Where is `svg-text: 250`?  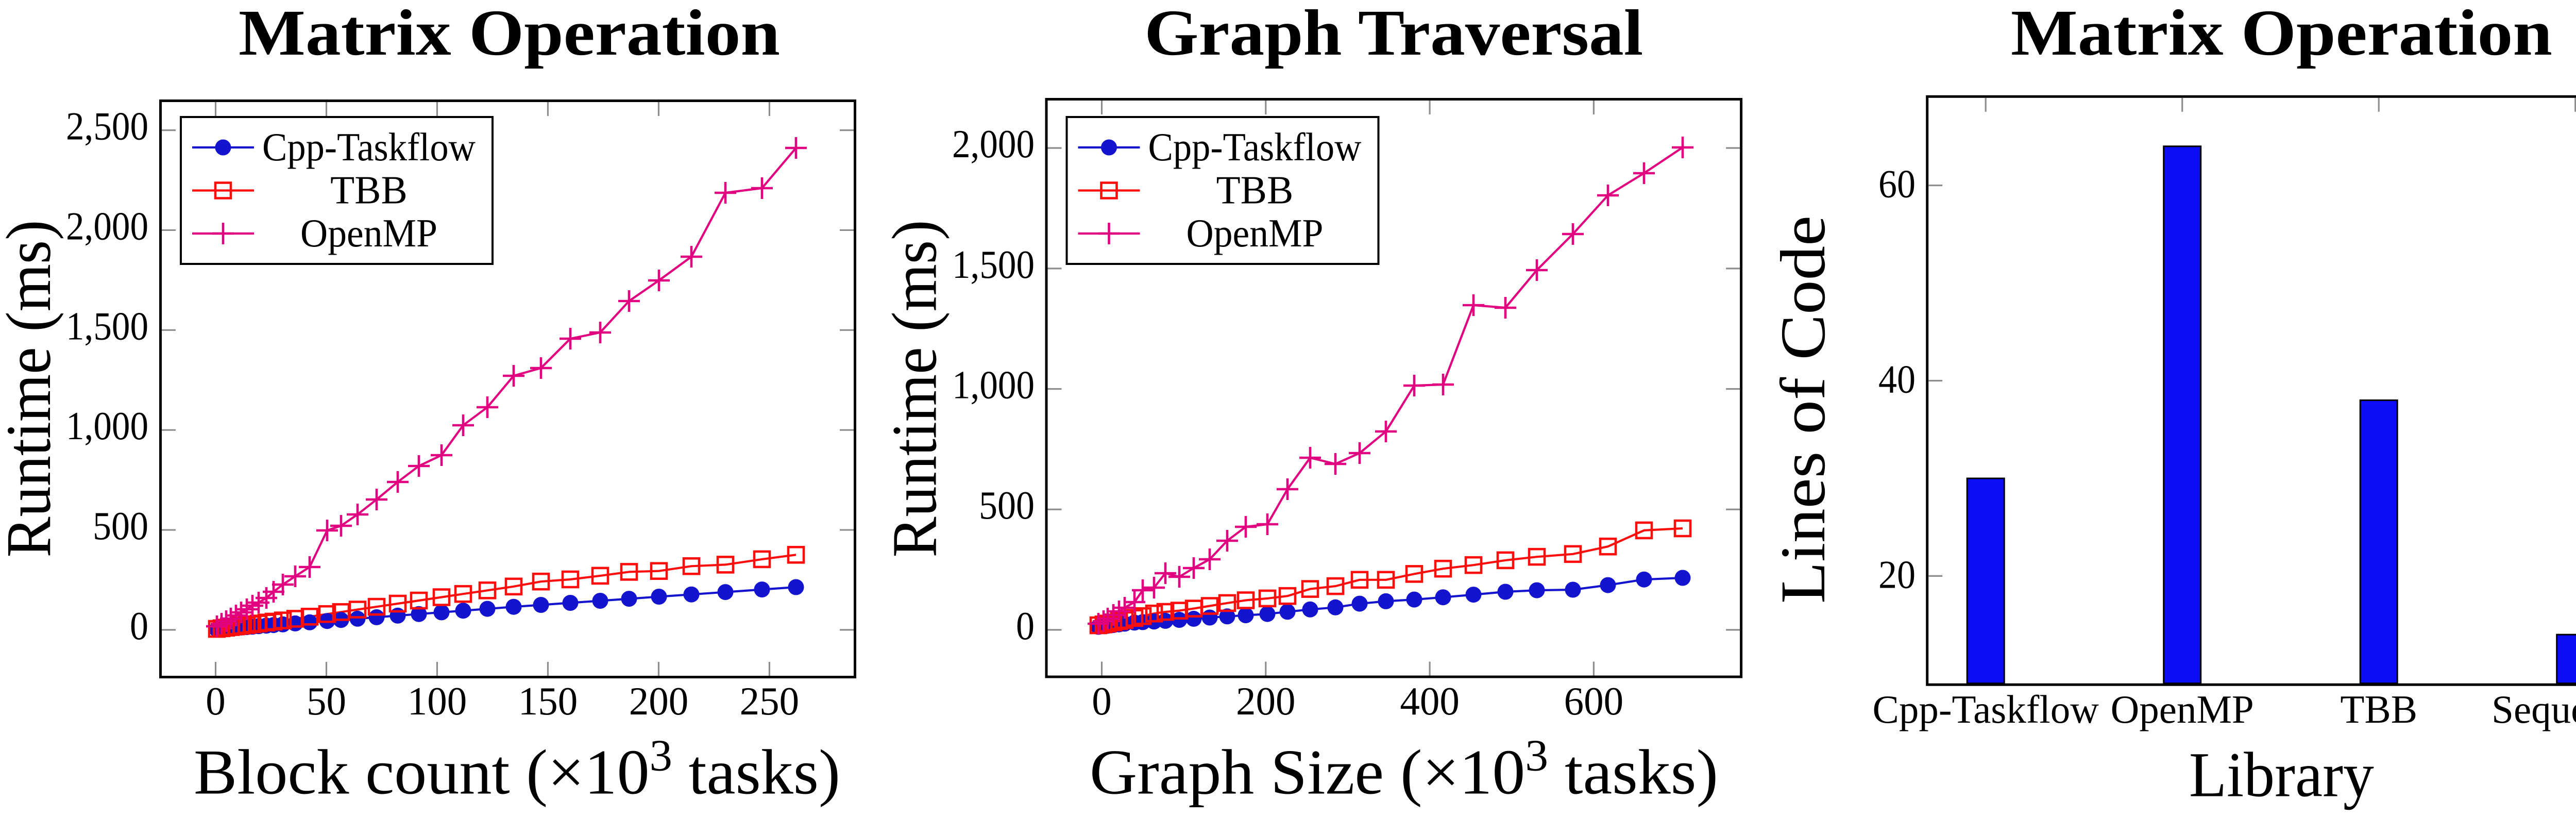 svg-text: 250 is located at coordinates (770, 701).